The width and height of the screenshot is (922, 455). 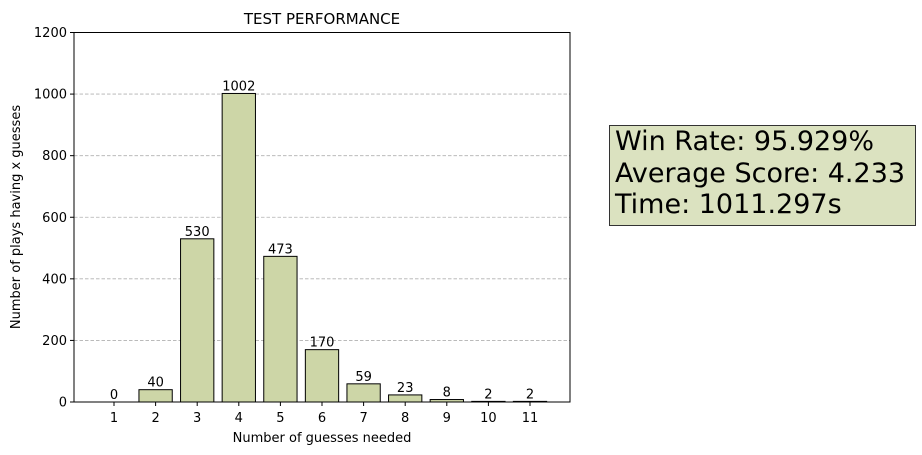 I want to click on bar-value-label: 40, so click(x=155, y=383).